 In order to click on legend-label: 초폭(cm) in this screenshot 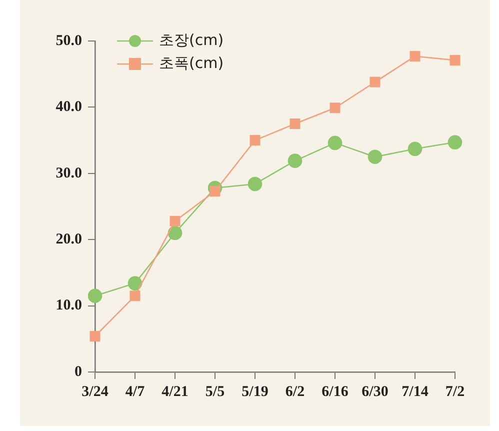, I will do `click(191, 63)`.